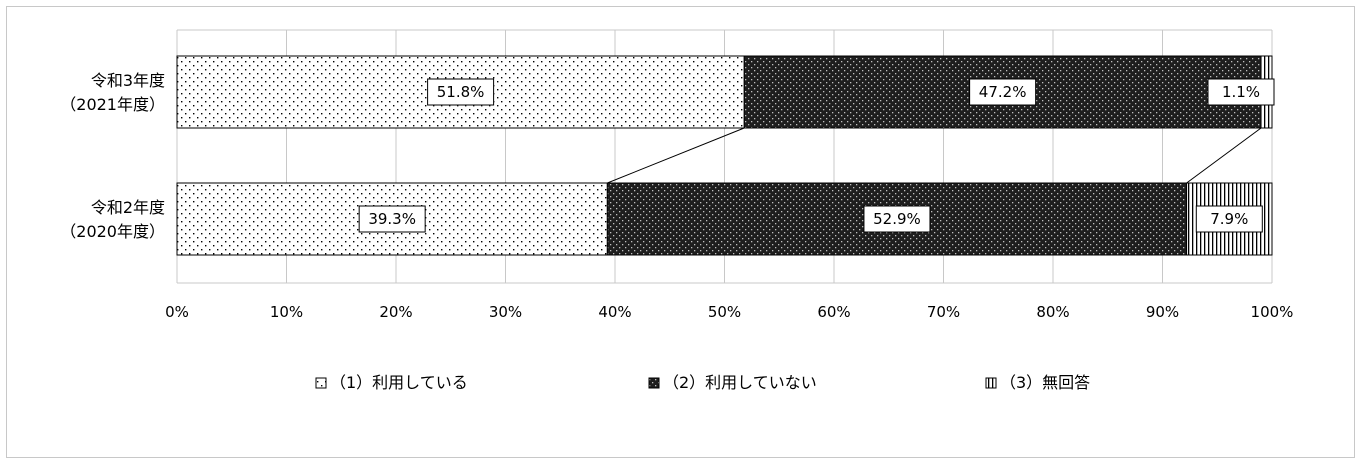  Describe the element at coordinates (112, 231) in the screenshot. I see `category-label: （2020年度）` at that location.